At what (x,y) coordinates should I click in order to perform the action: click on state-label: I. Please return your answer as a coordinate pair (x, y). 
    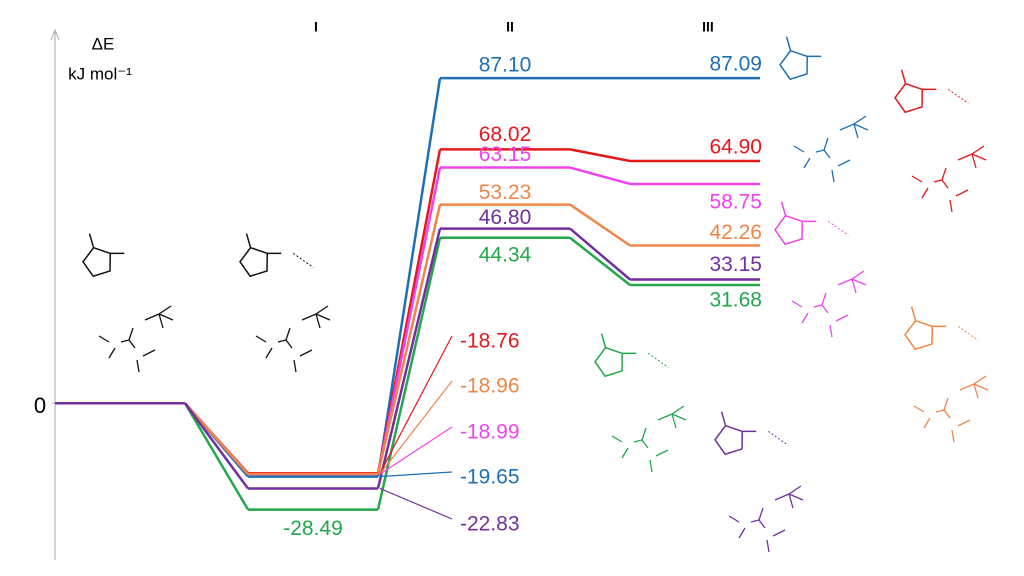
    Looking at the image, I should click on (316, 27).